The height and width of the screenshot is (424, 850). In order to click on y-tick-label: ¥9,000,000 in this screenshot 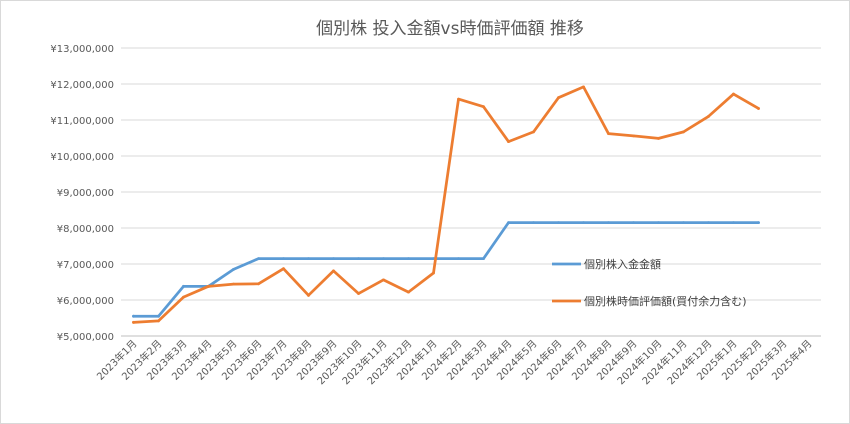, I will do `click(85, 193)`.